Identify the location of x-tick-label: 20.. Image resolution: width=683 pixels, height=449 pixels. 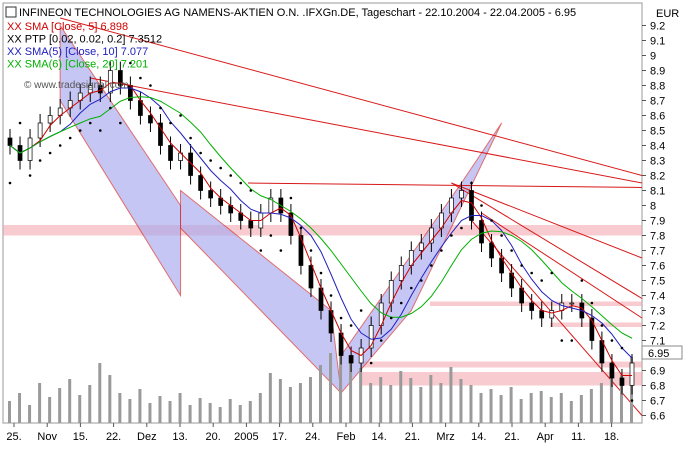
(213, 437).